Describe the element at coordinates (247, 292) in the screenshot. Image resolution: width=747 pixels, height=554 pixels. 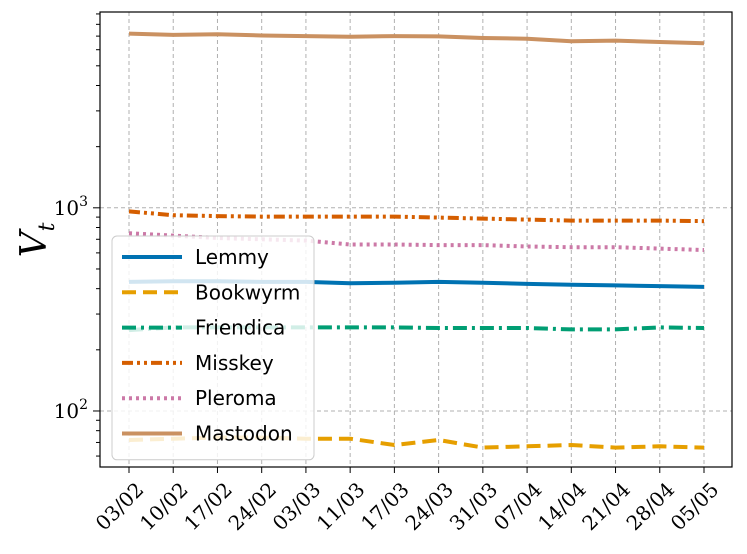
I see `legend-label-bookwyrm: Bookwyrm` at that location.